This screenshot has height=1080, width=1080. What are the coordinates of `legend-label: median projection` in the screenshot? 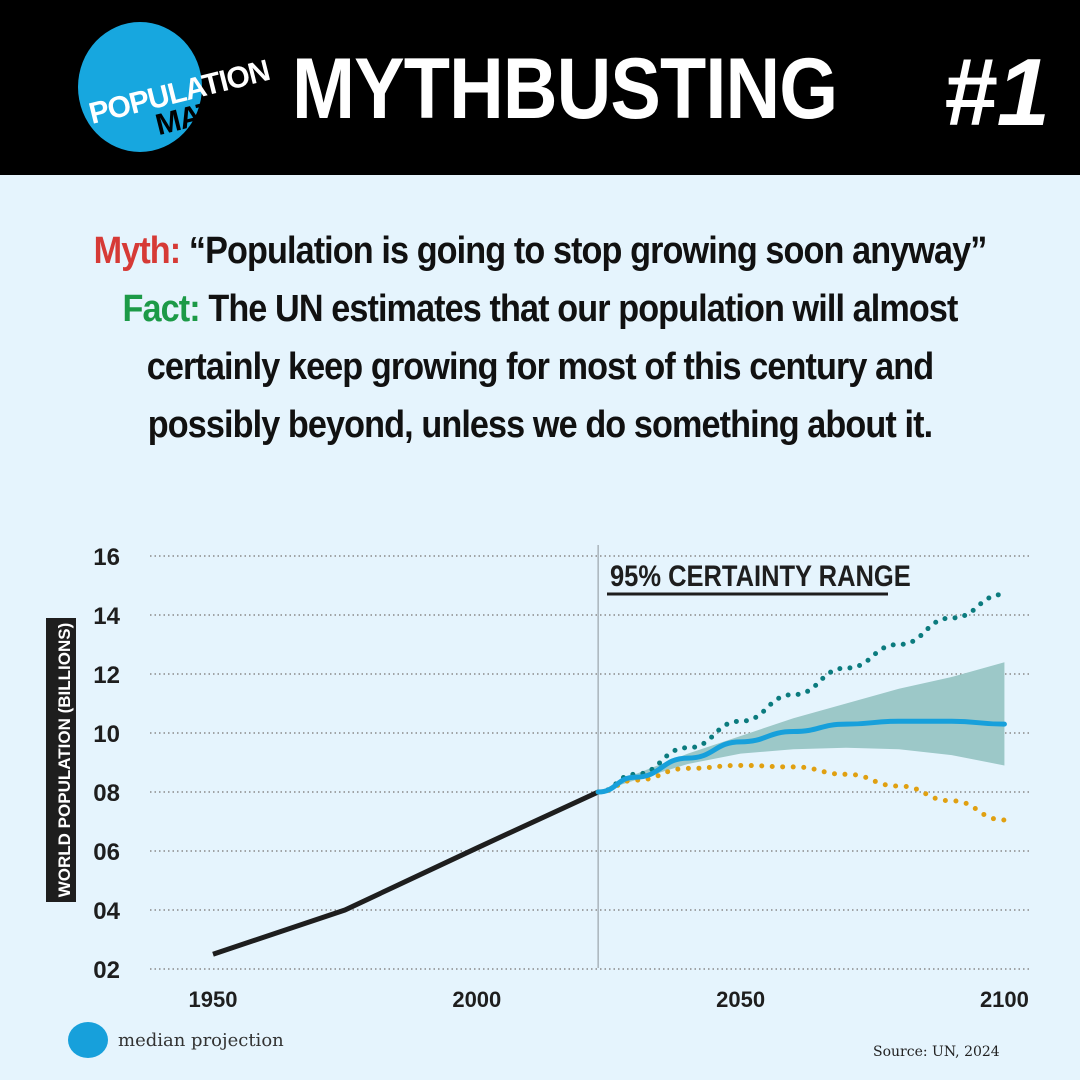 It's located at (201, 1040).